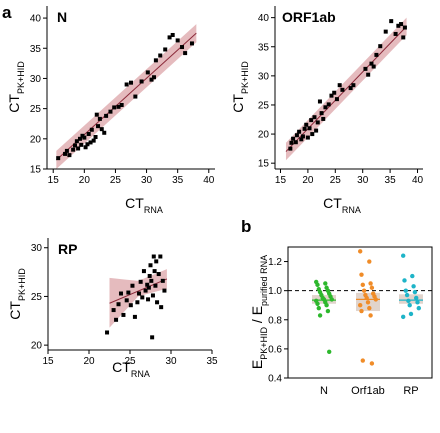 The height and width of the screenshot is (433, 440). Describe the element at coordinates (391, 180) in the screenshot. I see `x-tick-label: 35` at that location.